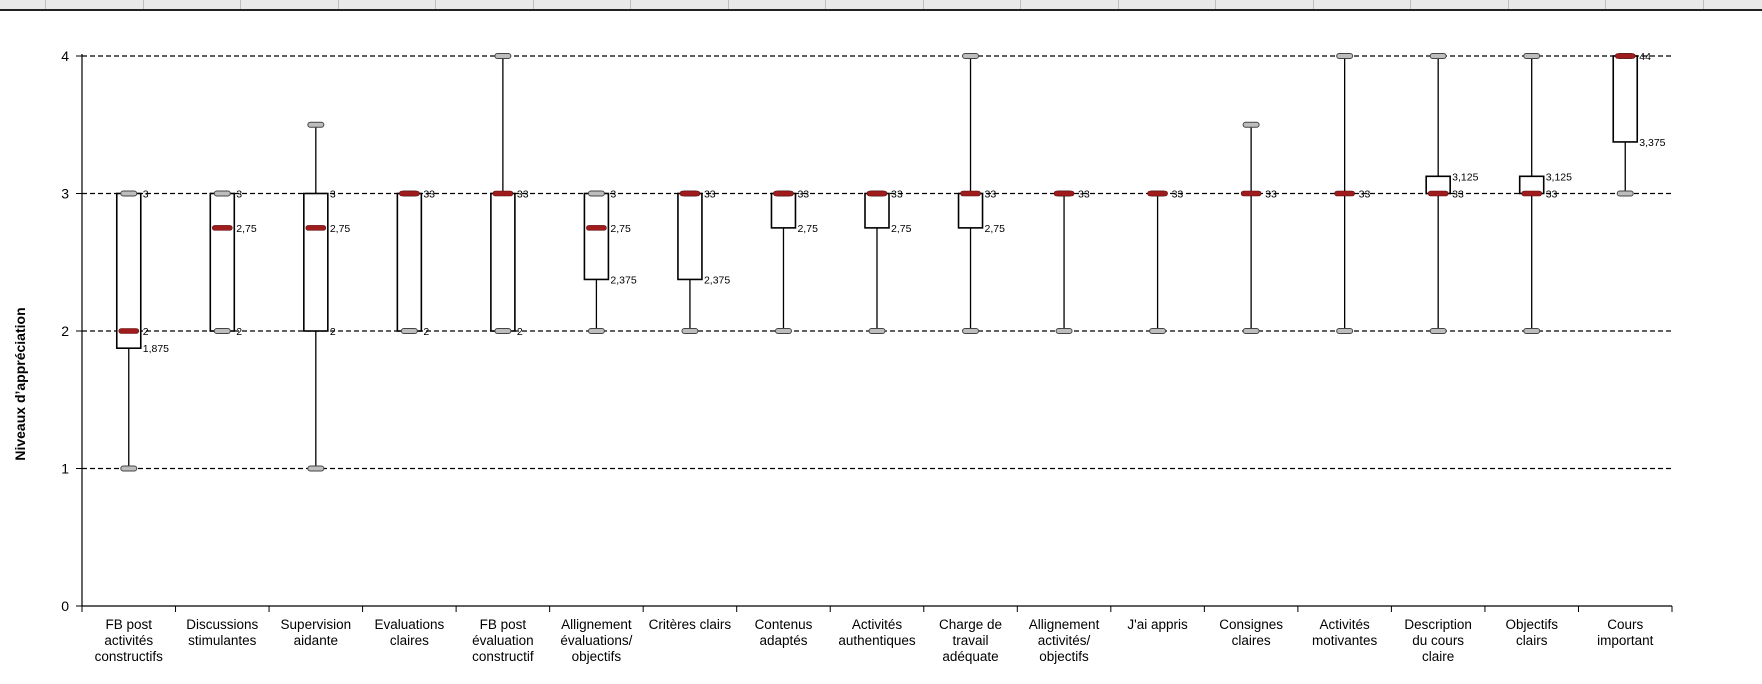 The image size is (1762, 684). What do you see at coordinates (142, 330) in the screenshot?
I see `box-1: 3 2 1,875` at bounding box center [142, 330].